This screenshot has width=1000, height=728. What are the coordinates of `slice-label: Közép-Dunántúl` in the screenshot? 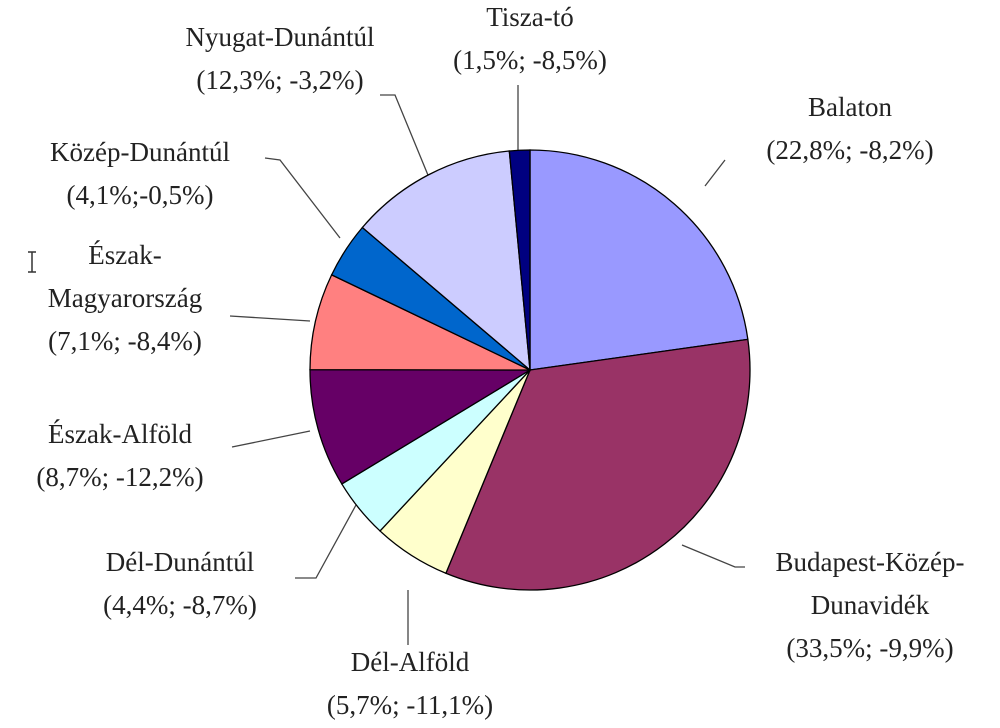 It's located at (140, 152).